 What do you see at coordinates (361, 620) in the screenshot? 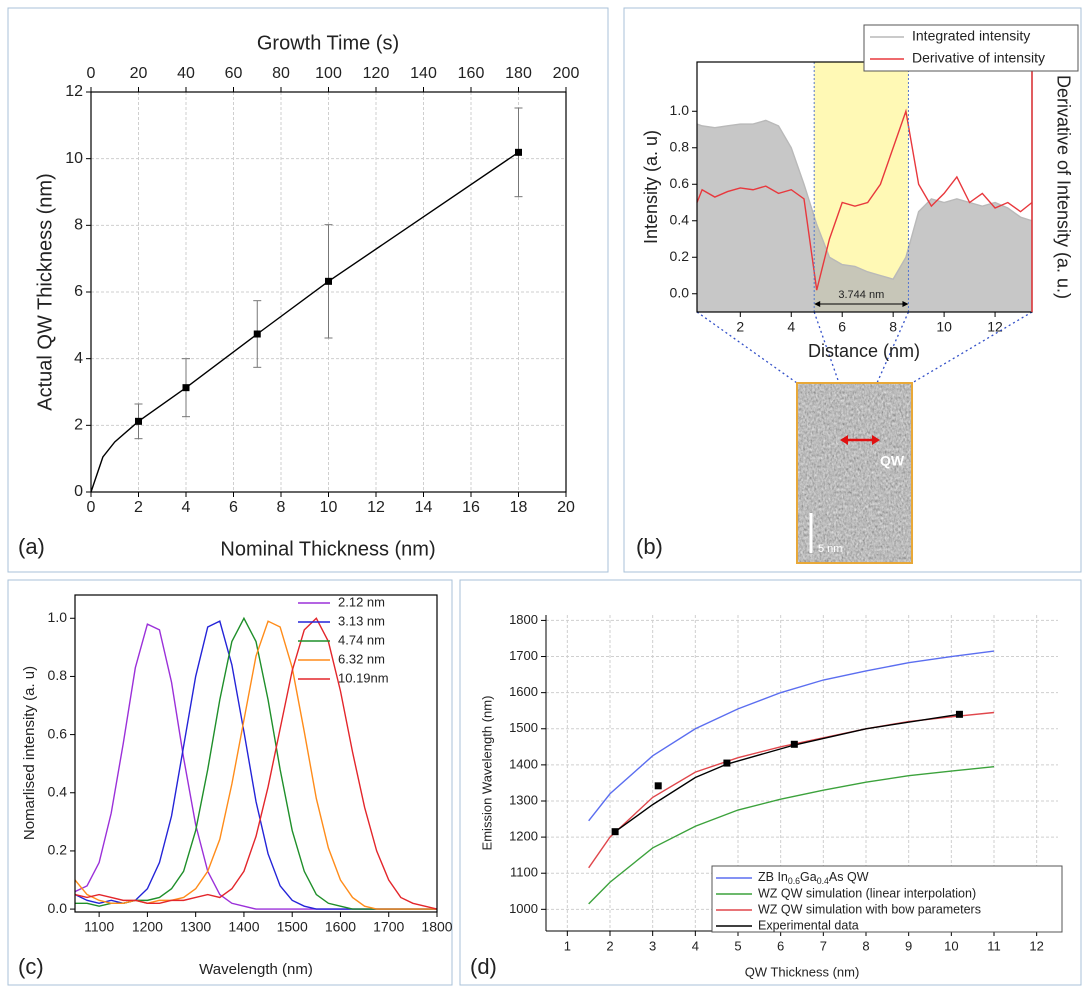
I see `legend-label: 3.13 nm` at bounding box center [361, 620].